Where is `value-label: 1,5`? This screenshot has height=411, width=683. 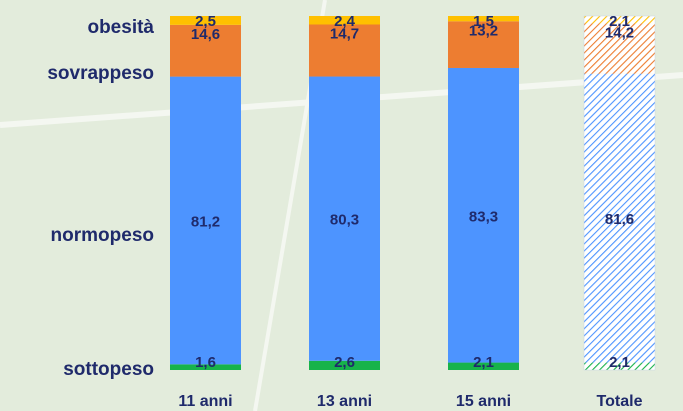 value-label: 1,5 is located at coordinates (483, 21).